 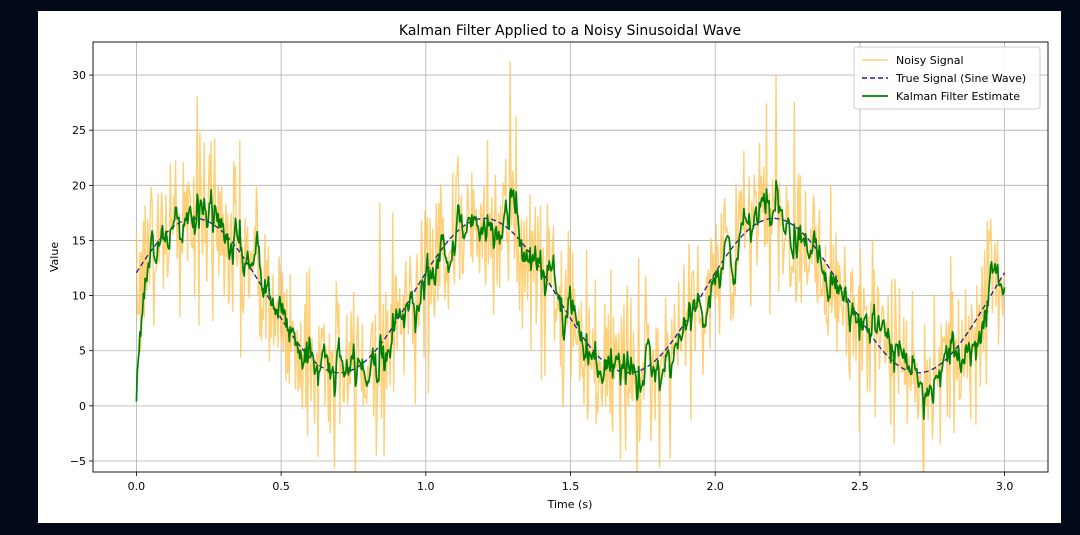 What do you see at coordinates (958, 96) in the screenshot?
I see `legend-label: Kalman Filter Estimate` at bounding box center [958, 96].